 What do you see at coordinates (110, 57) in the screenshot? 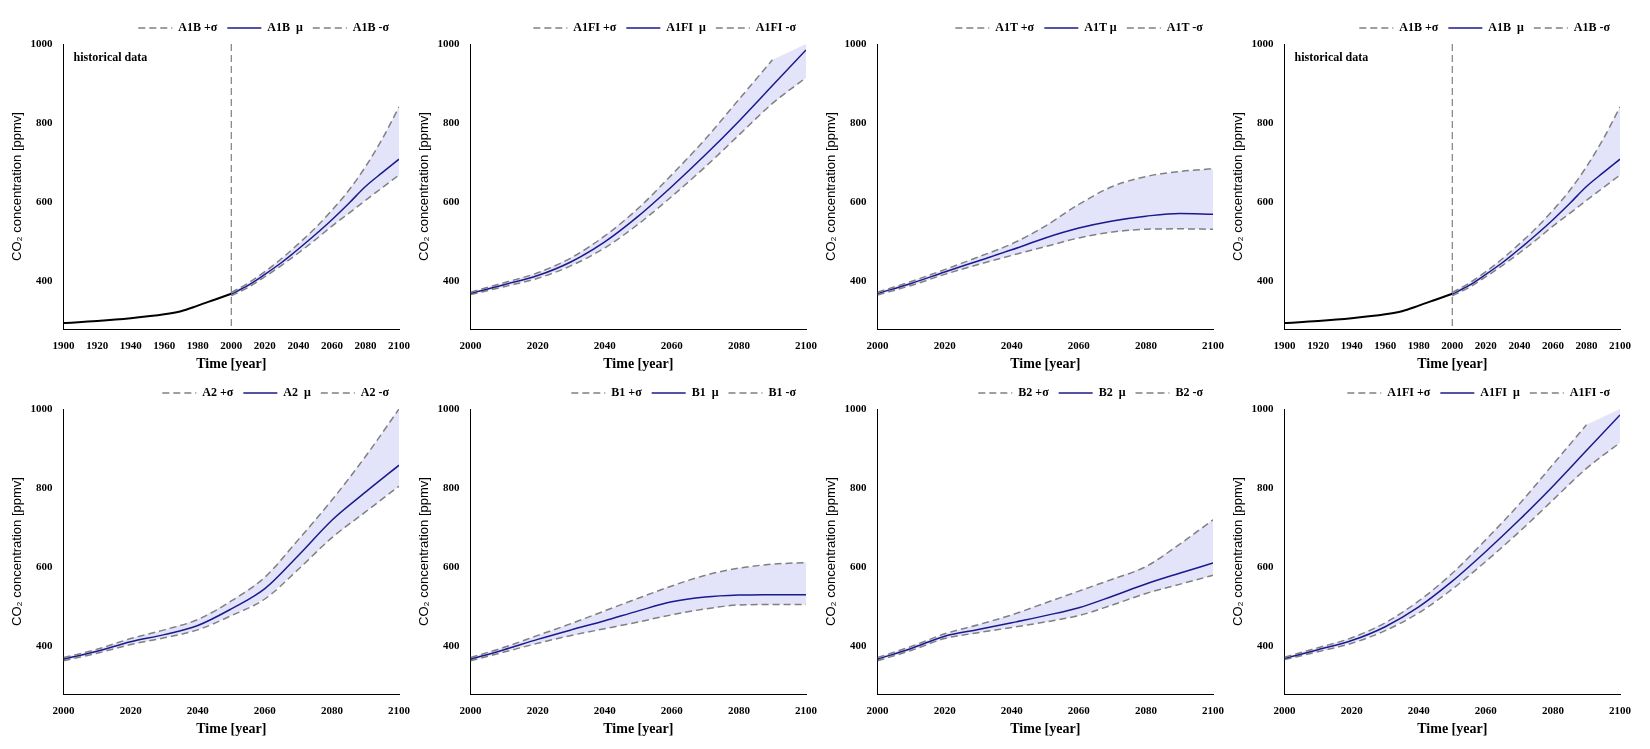
I see `annotation: historical data` at bounding box center [110, 57].